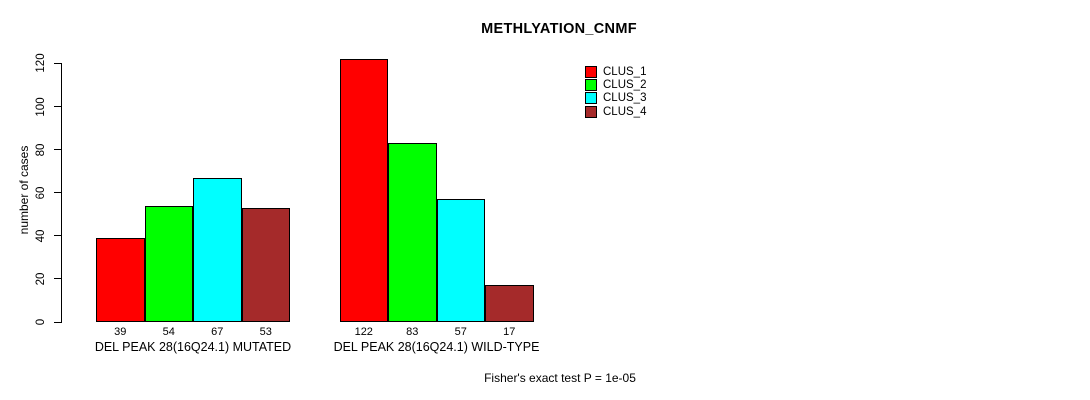 The image size is (1090, 400). I want to click on bar-value-label: 39, so click(120, 332).